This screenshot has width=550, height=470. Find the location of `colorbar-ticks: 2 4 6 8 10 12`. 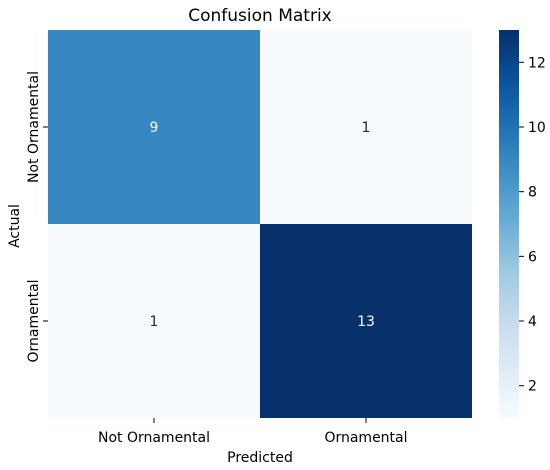

colorbar-ticks: 2 4 6 8 10 12 is located at coordinates (532, 225).